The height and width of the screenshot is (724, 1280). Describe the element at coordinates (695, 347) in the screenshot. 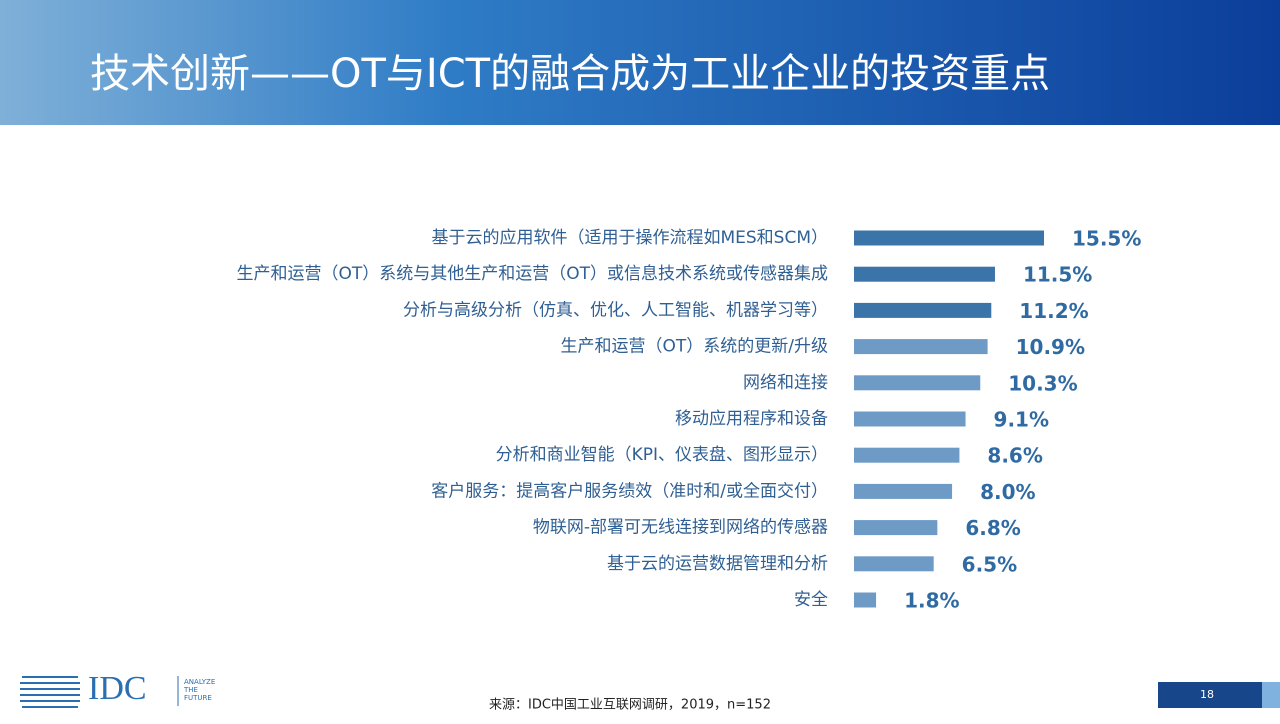

I see `category-label: 生产和运营（OT）系统的更新/升级` at that location.